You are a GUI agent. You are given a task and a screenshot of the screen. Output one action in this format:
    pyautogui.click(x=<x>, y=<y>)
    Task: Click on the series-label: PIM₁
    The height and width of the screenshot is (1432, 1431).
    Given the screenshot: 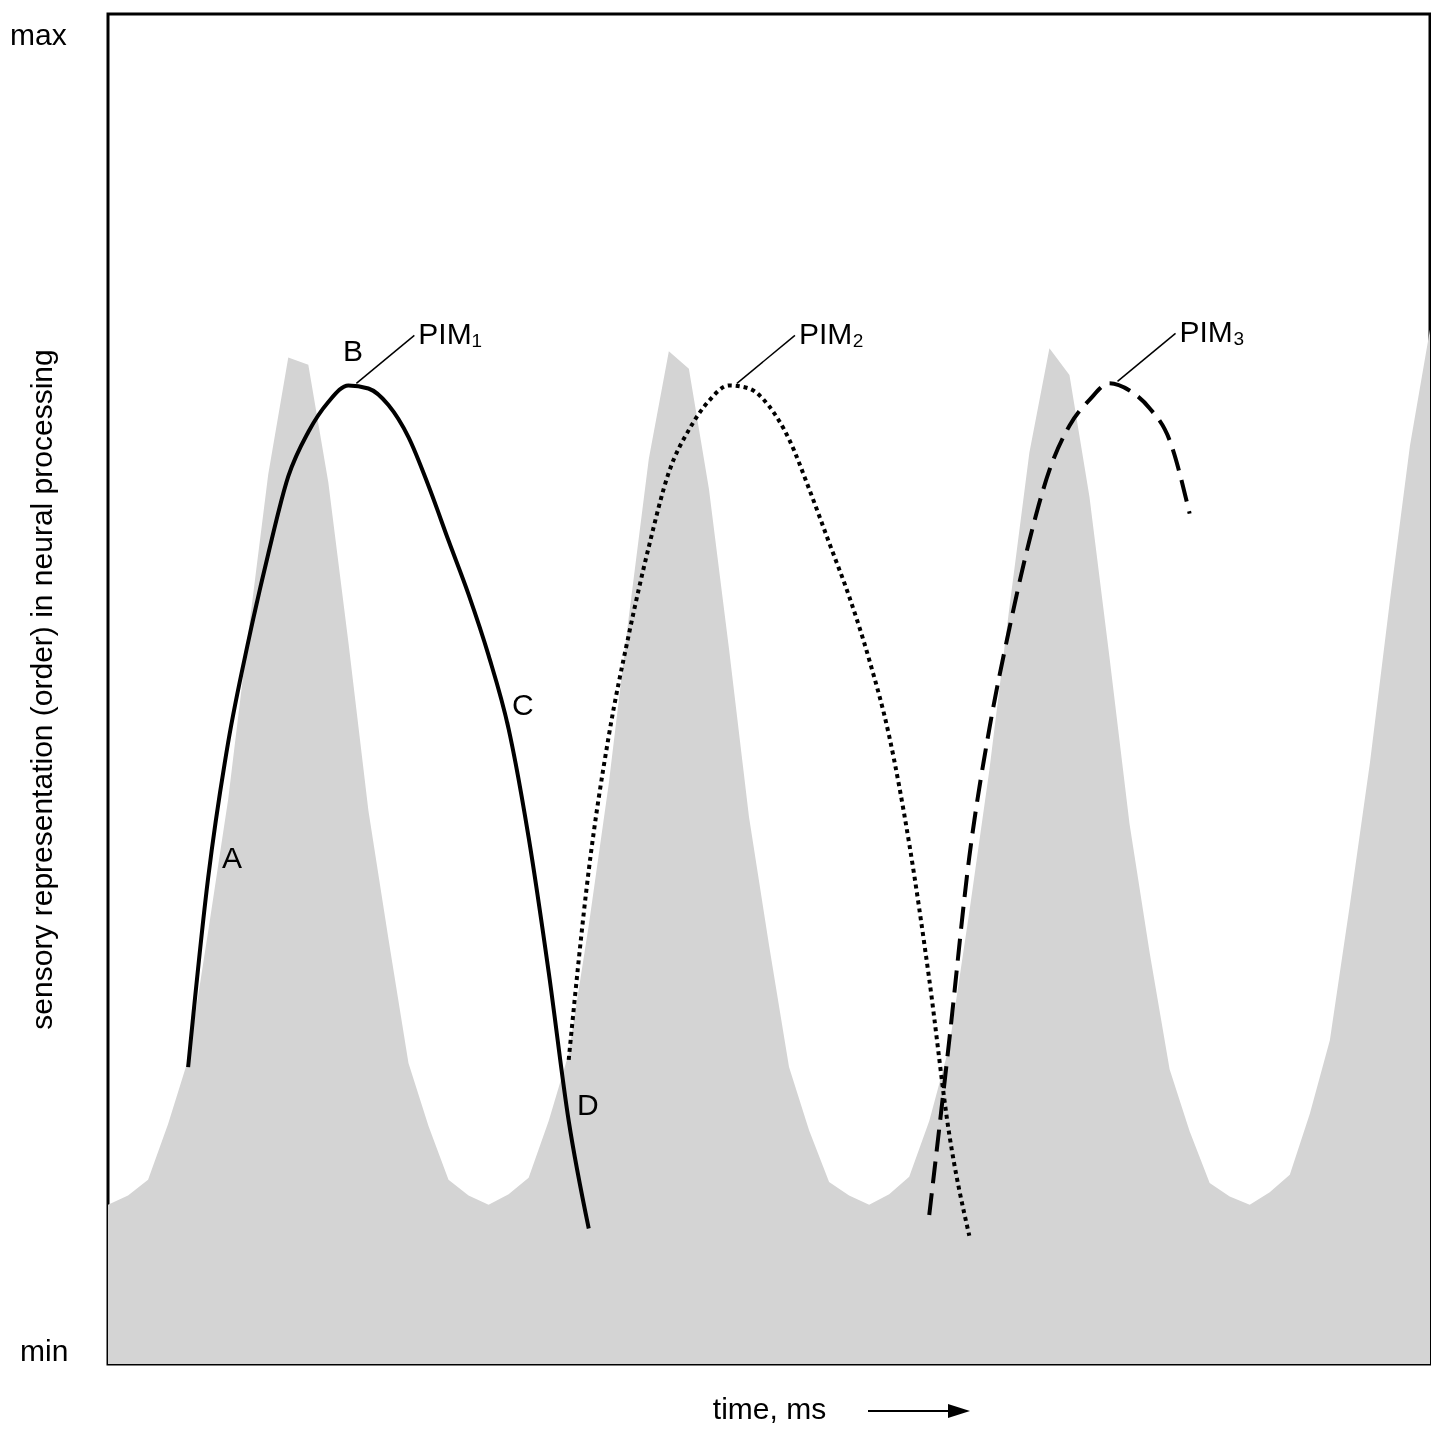 What is the action you would take?
    pyautogui.click(x=450, y=334)
    